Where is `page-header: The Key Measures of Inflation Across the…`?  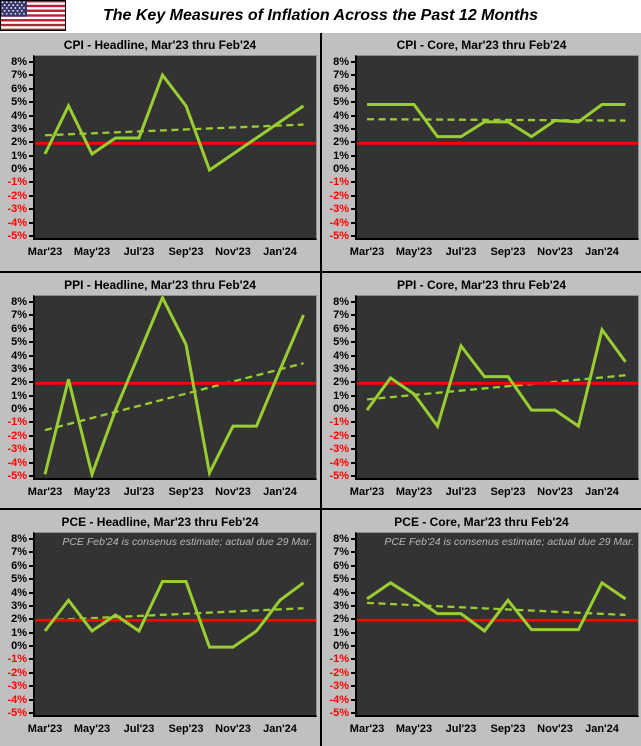
page-header: The Key Measures of Inflation Across the… is located at coordinates (320, 16).